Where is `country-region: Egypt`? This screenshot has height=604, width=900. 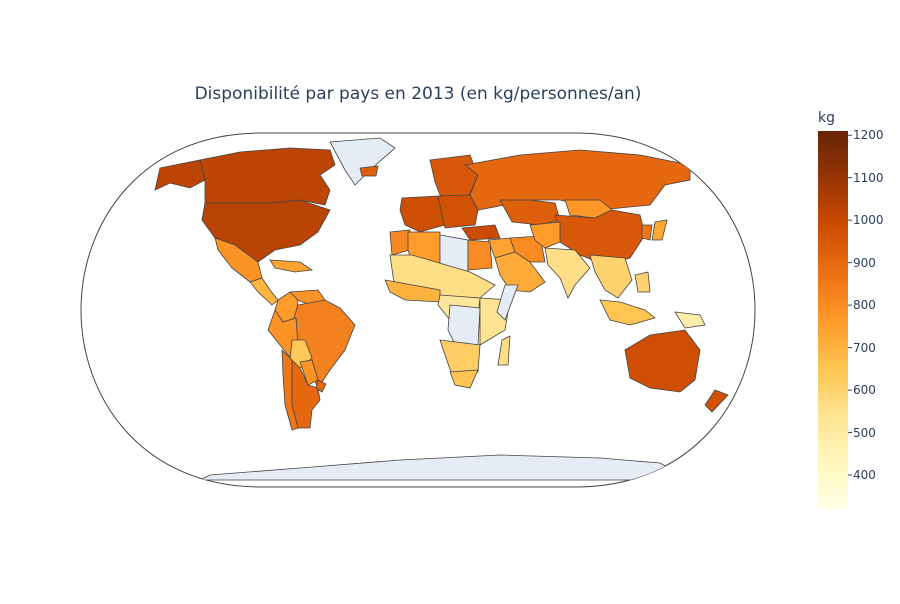
country-region: Egypt is located at coordinates (480, 255).